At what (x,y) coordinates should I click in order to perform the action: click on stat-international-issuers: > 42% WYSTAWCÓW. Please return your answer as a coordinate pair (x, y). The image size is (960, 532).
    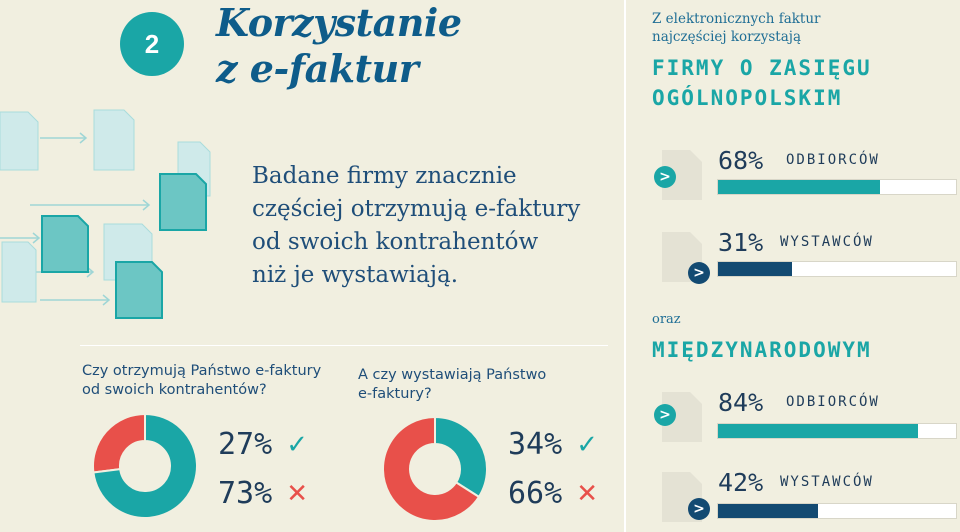
    Looking at the image, I should click on (804, 500).